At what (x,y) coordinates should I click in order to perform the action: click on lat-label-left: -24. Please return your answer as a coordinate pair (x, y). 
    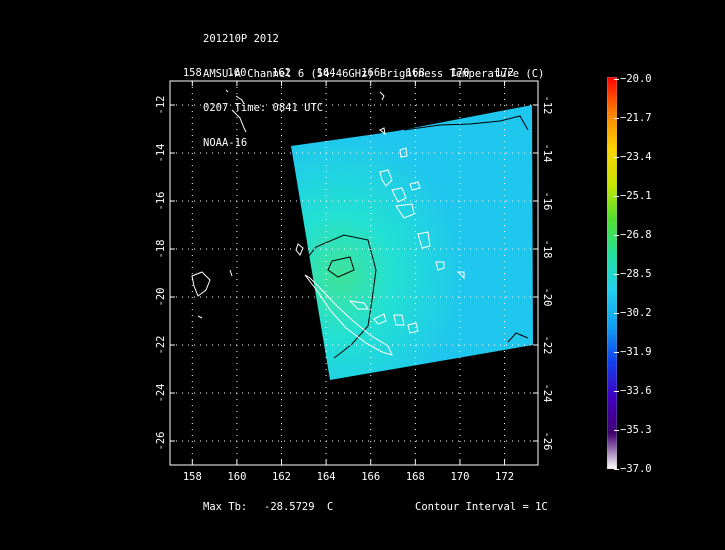
    Looking at the image, I should click on (161, 393).